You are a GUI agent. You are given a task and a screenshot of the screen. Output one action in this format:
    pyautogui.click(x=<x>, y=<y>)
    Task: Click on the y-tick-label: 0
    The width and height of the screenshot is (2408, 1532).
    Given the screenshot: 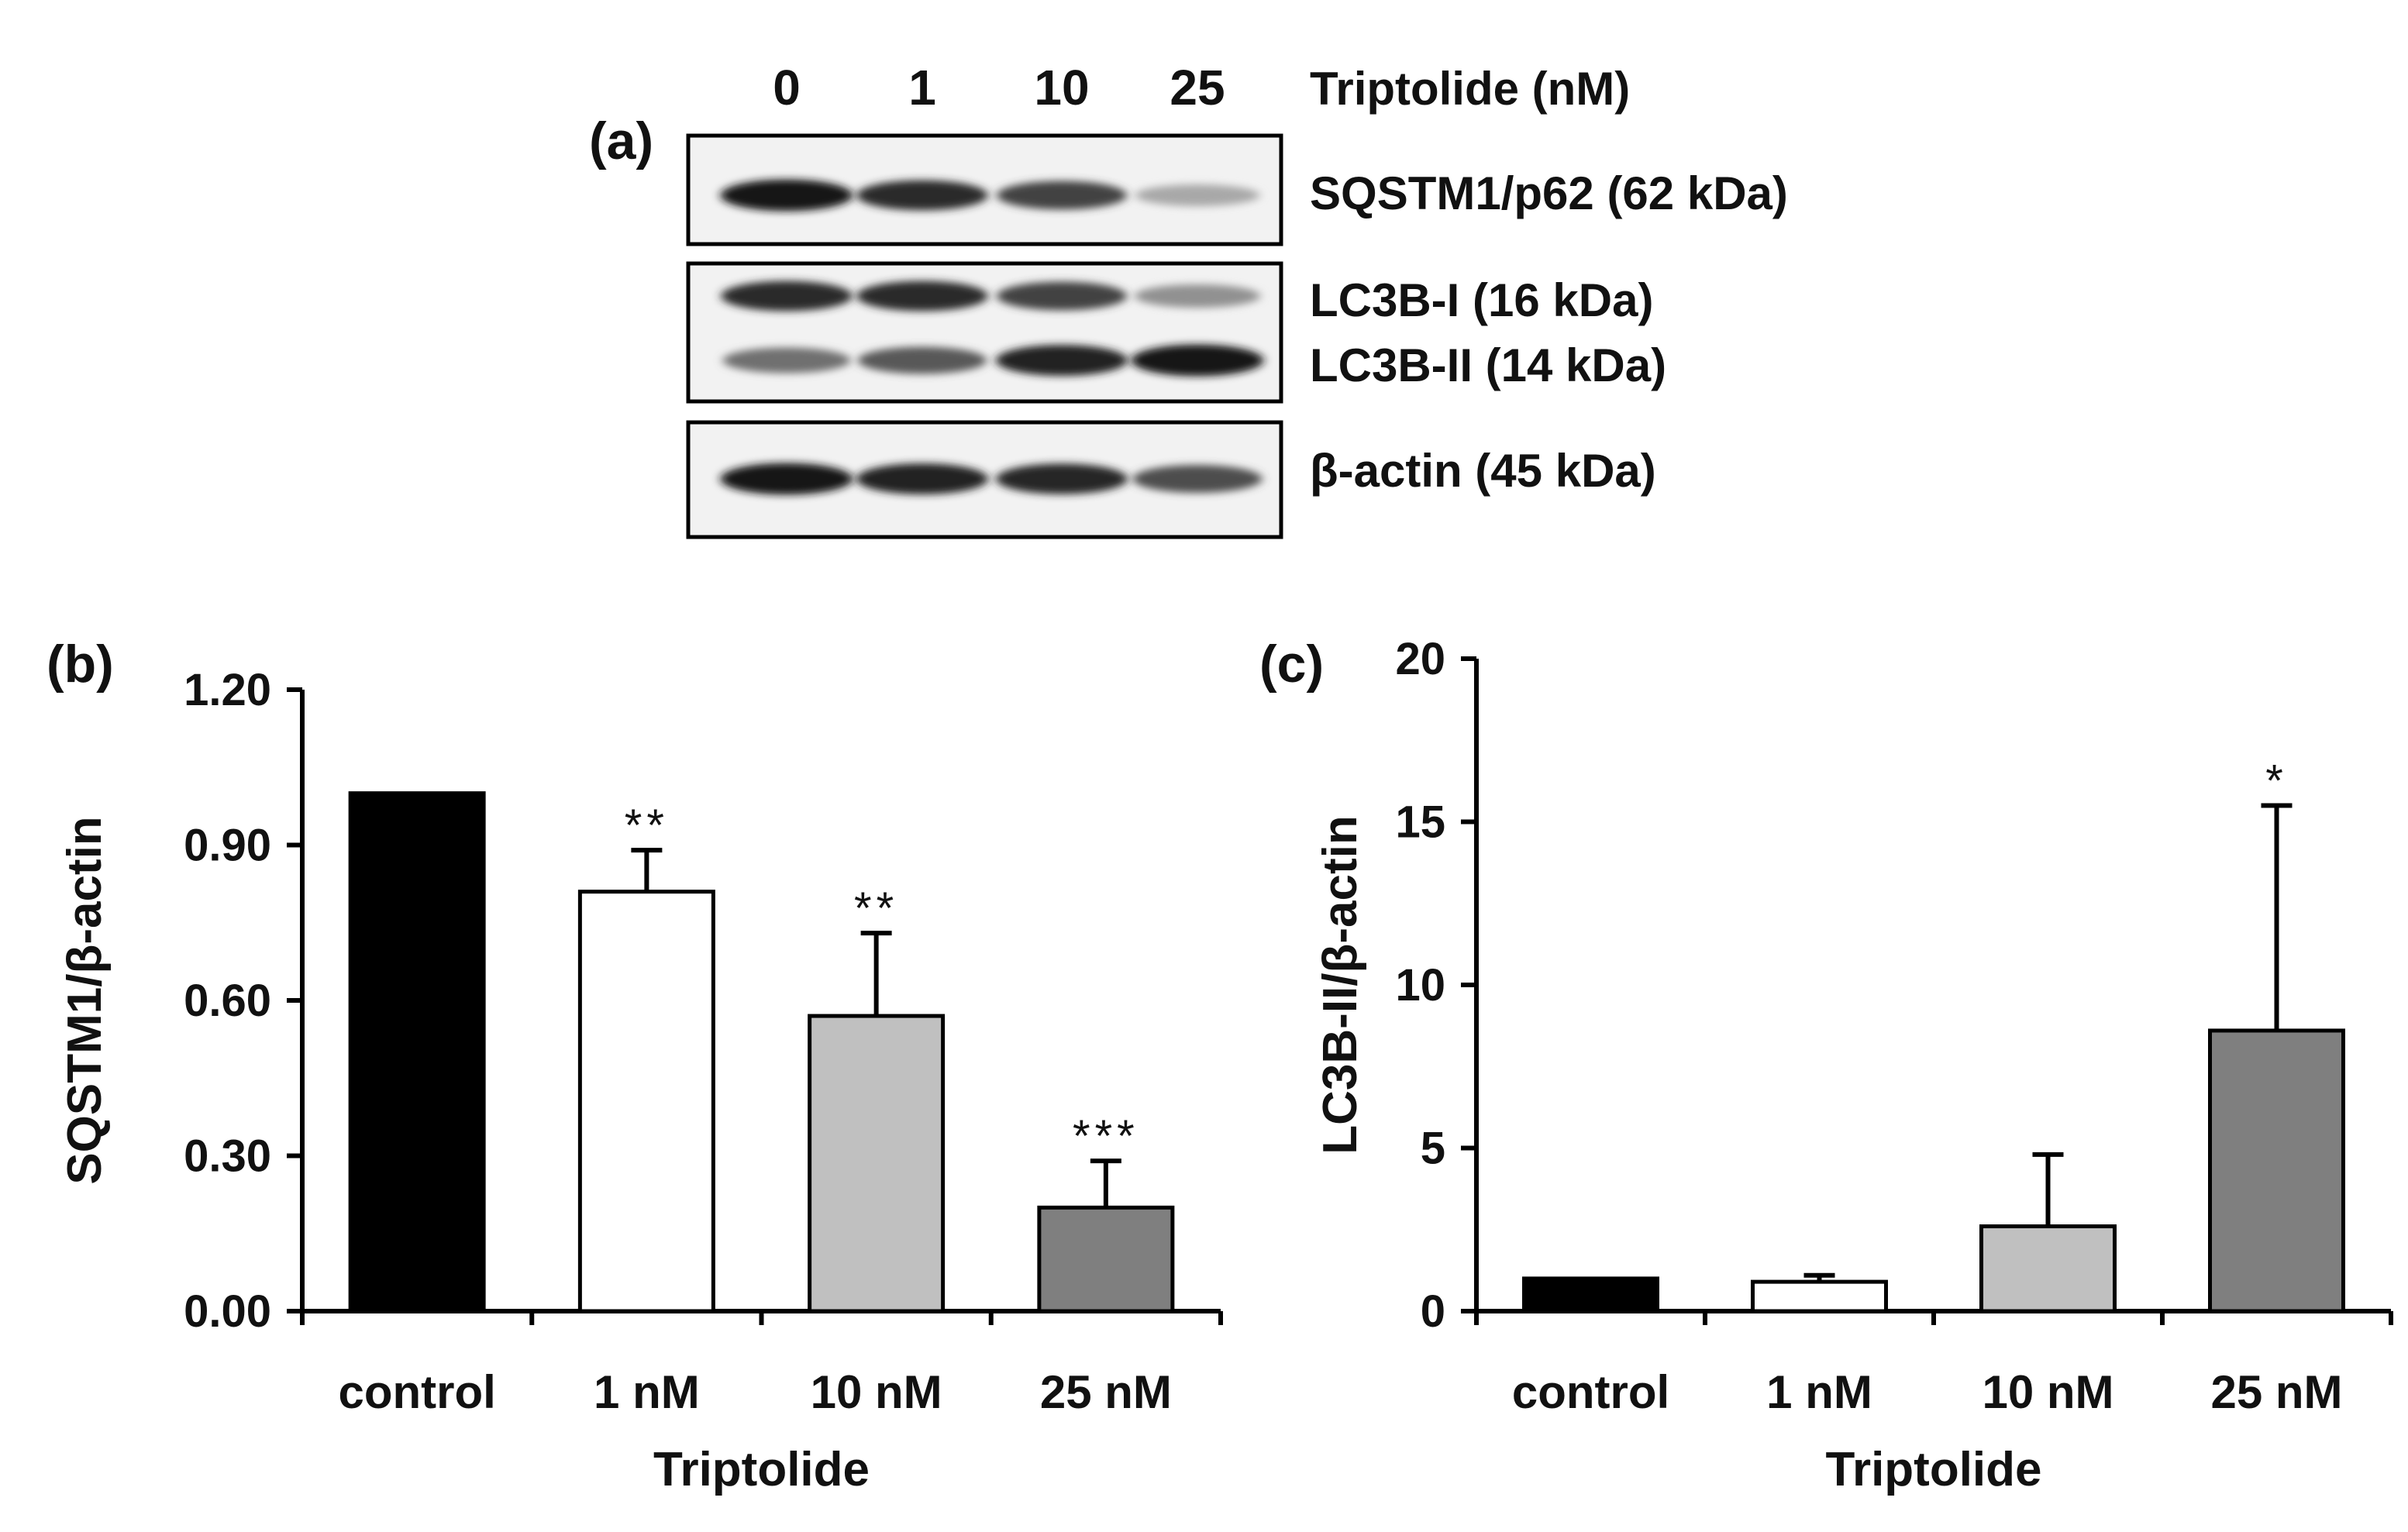 What is the action you would take?
    pyautogui.click(x=1433, y=1311)
    